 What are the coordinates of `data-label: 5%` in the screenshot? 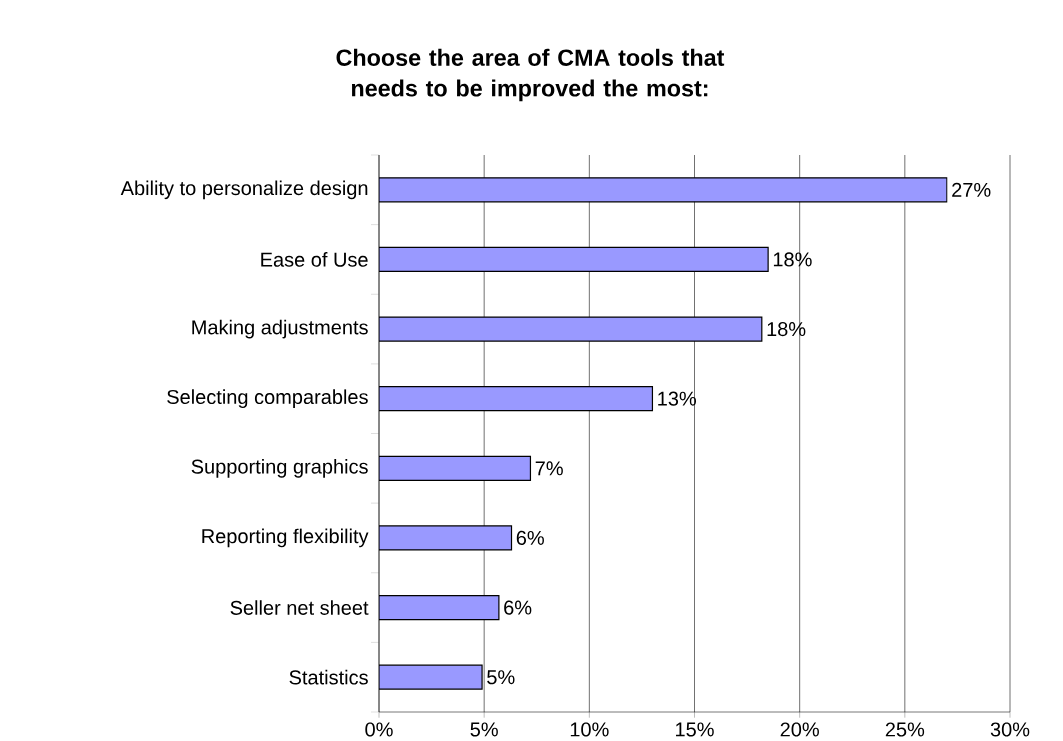 It's located at (501, 677).